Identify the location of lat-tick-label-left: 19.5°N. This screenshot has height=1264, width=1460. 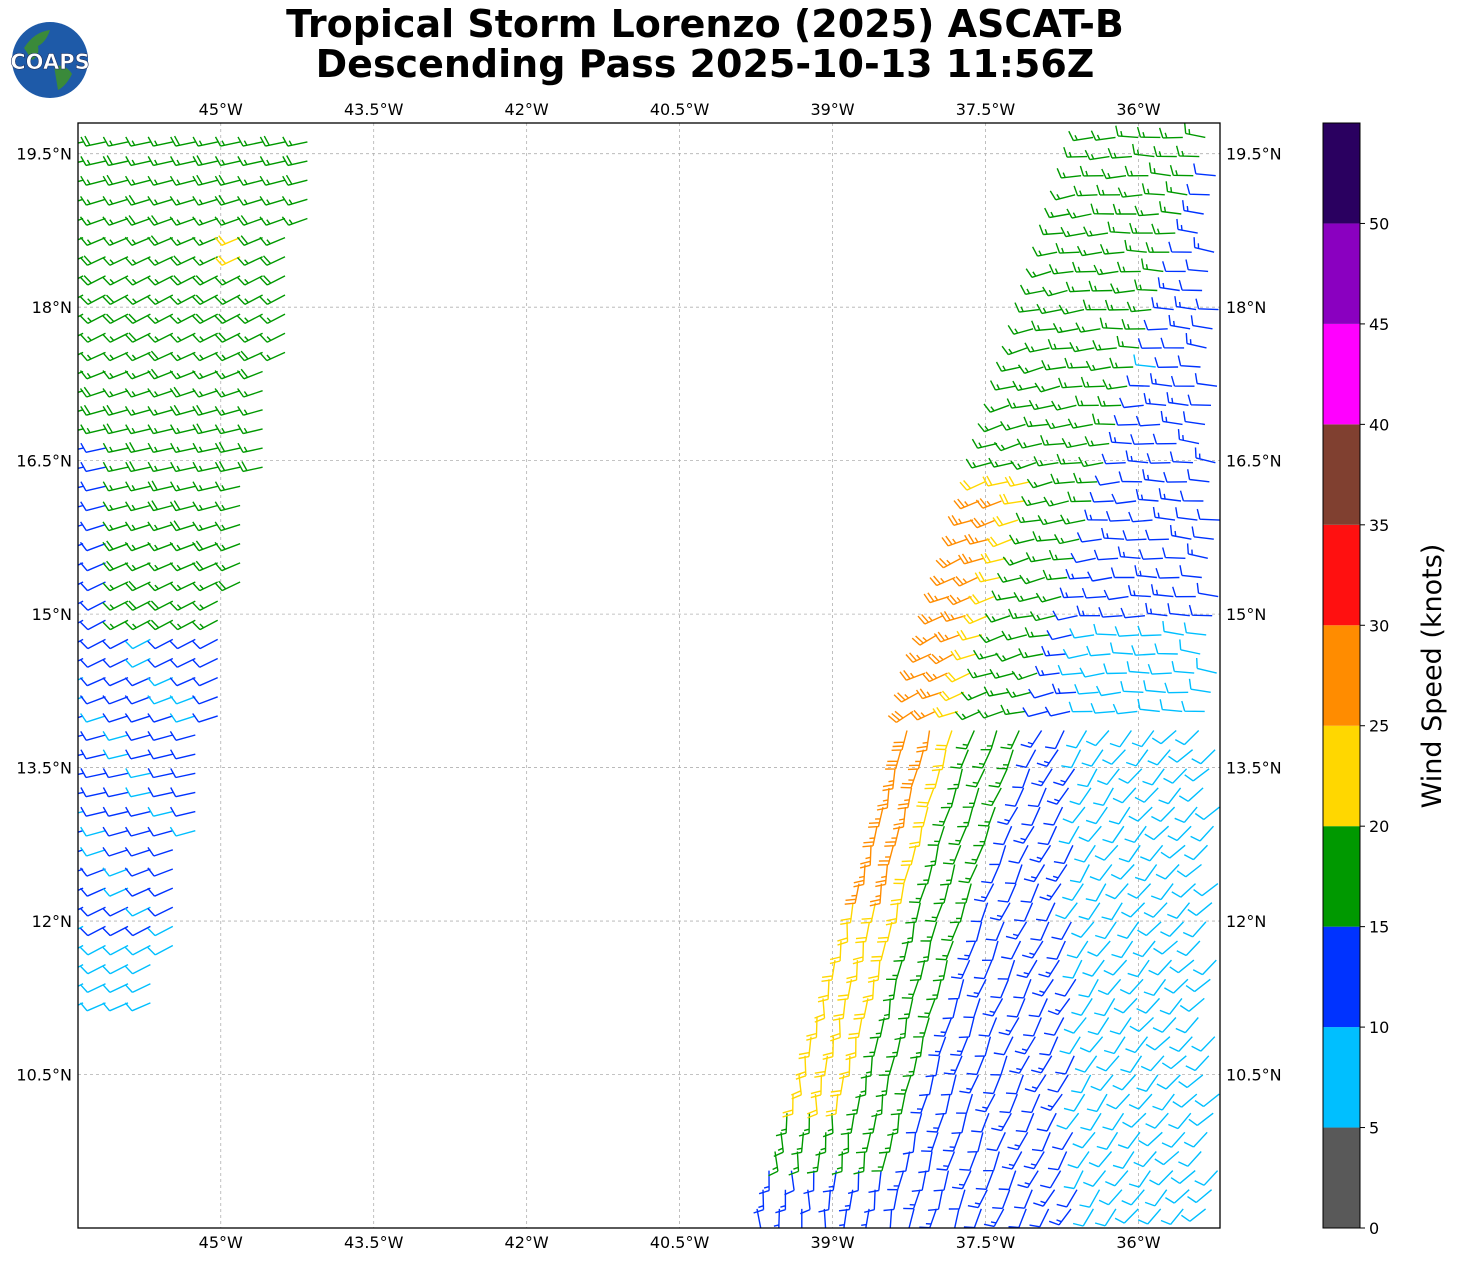
(44, 154).